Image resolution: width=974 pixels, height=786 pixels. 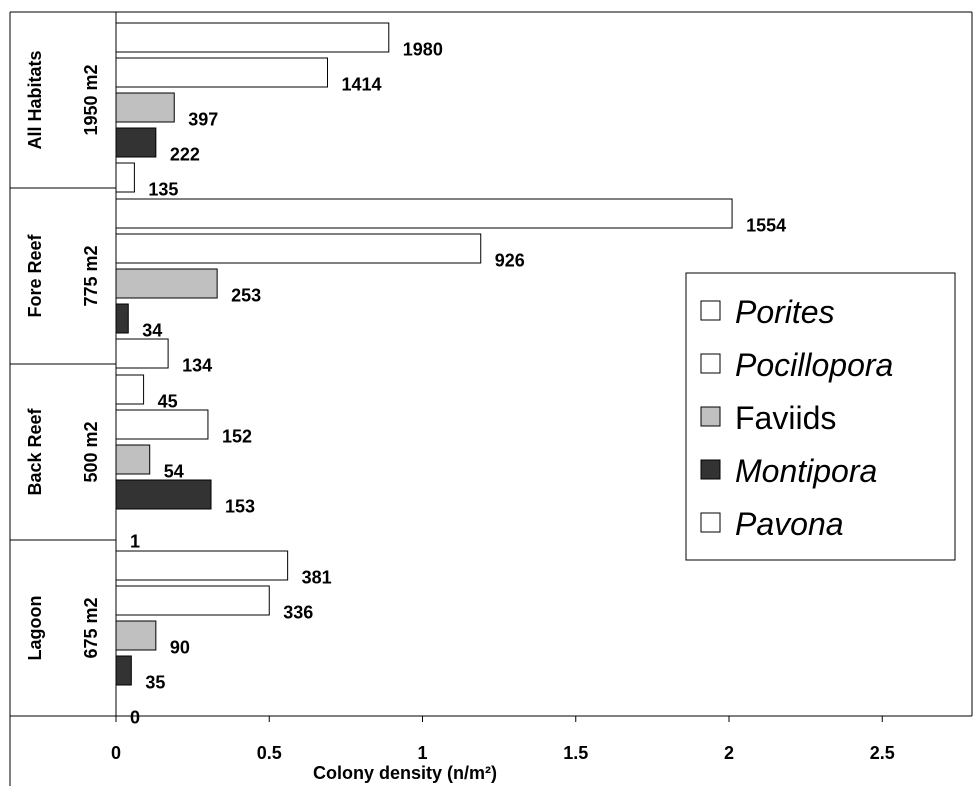 I want to click on bar-value-label: 222, so click(x=185, y=155).